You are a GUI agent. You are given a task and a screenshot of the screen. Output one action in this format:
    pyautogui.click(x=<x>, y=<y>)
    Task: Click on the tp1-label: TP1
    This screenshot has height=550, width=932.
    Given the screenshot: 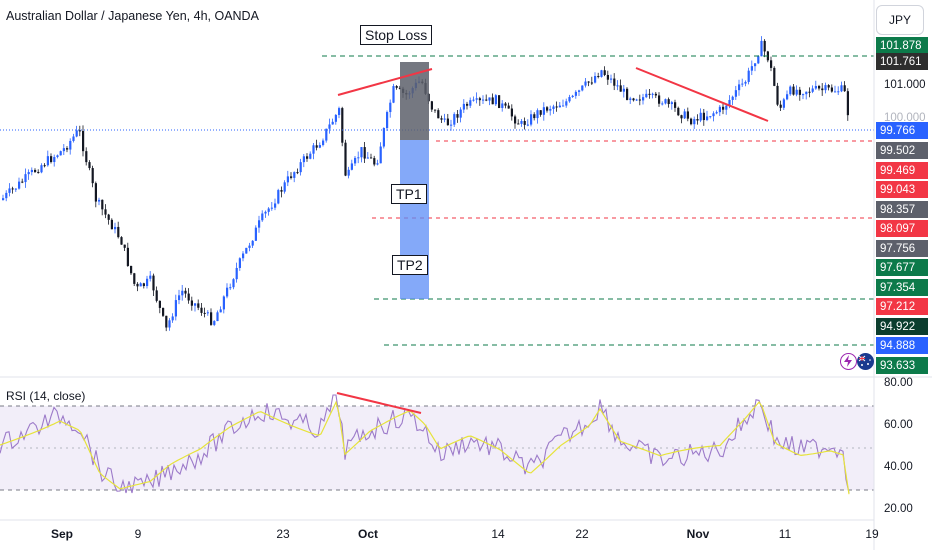 What is the action you would take?
    pyautogui.click(x=409, y=194)
    